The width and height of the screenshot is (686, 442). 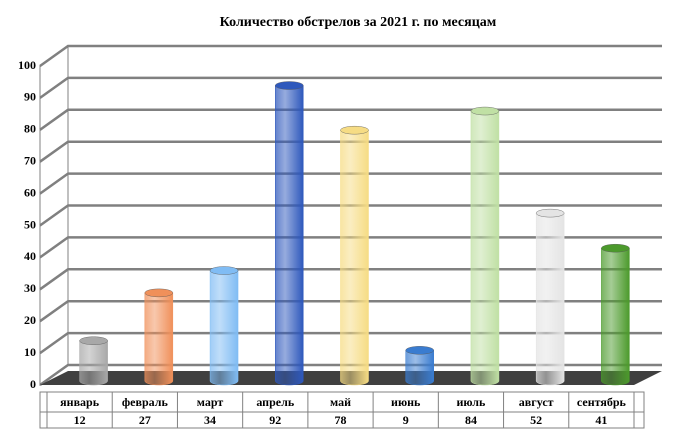 What do you see at coordinates (30, 160) in the screenshot?
I see `y-tick-label: 70` at bounding box center [30, 160].